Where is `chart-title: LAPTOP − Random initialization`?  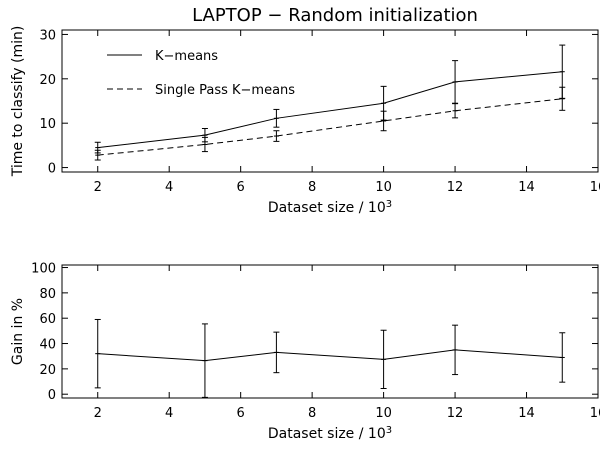
chart-title: LAPTOP − Random initialization is located at coordinates (335, 15).